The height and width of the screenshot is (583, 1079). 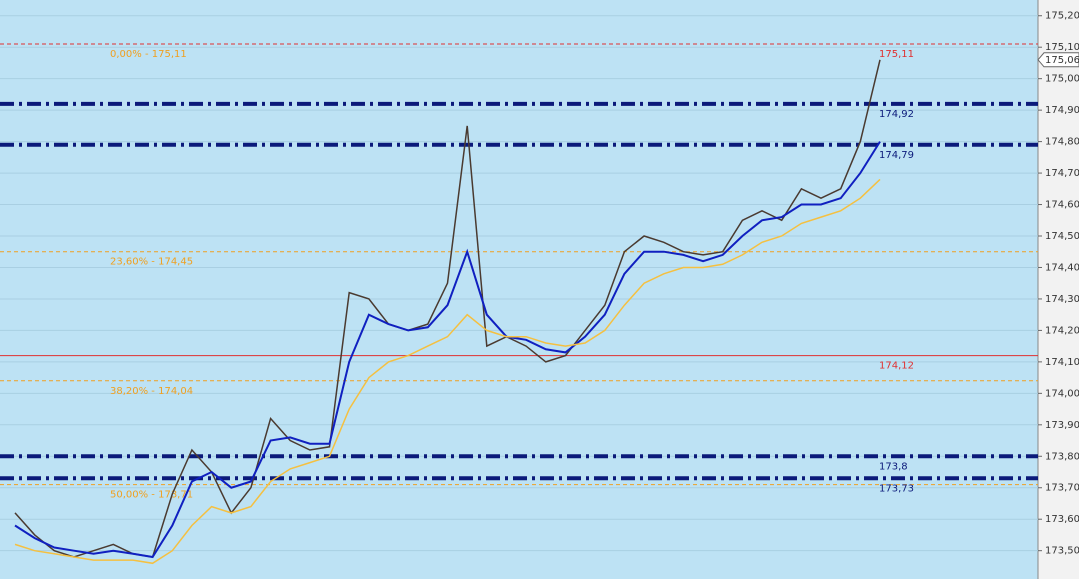 What do you see at coordinates (1062, 362) in the screenshot?
I see `y-tick-label: 174,10` at bounding box center [1062, 362].